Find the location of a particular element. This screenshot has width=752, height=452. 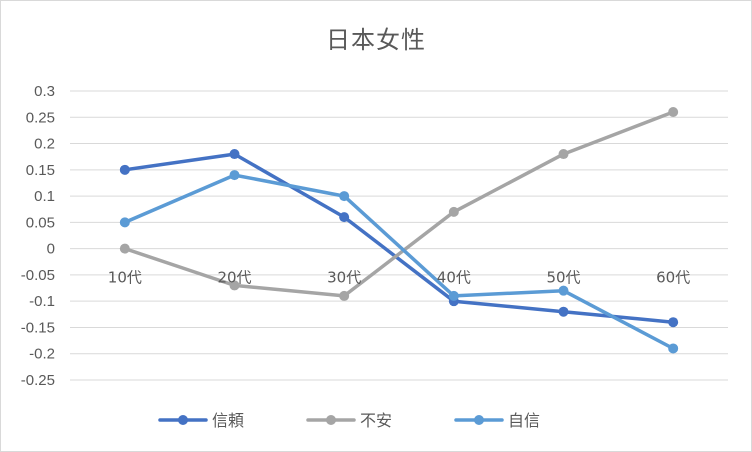

y-tick-label: 0.15 is located at coordinates (40, 170).